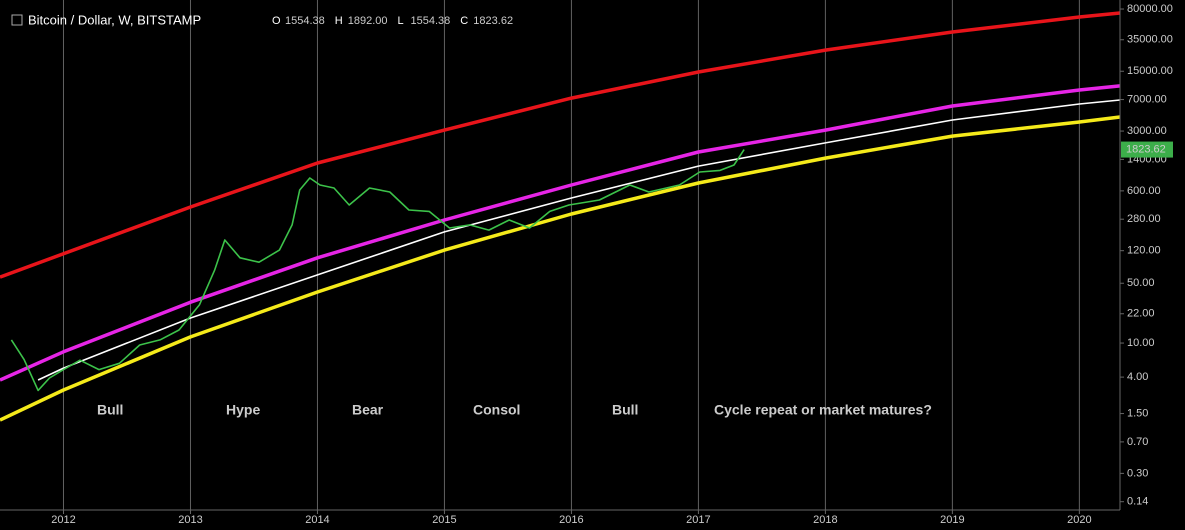 The width and height of the screenshot is (1185, 530). Describe the element at coordinates (571, 520) in the screenshot. I see `x-tick-label: 2016` at that location.